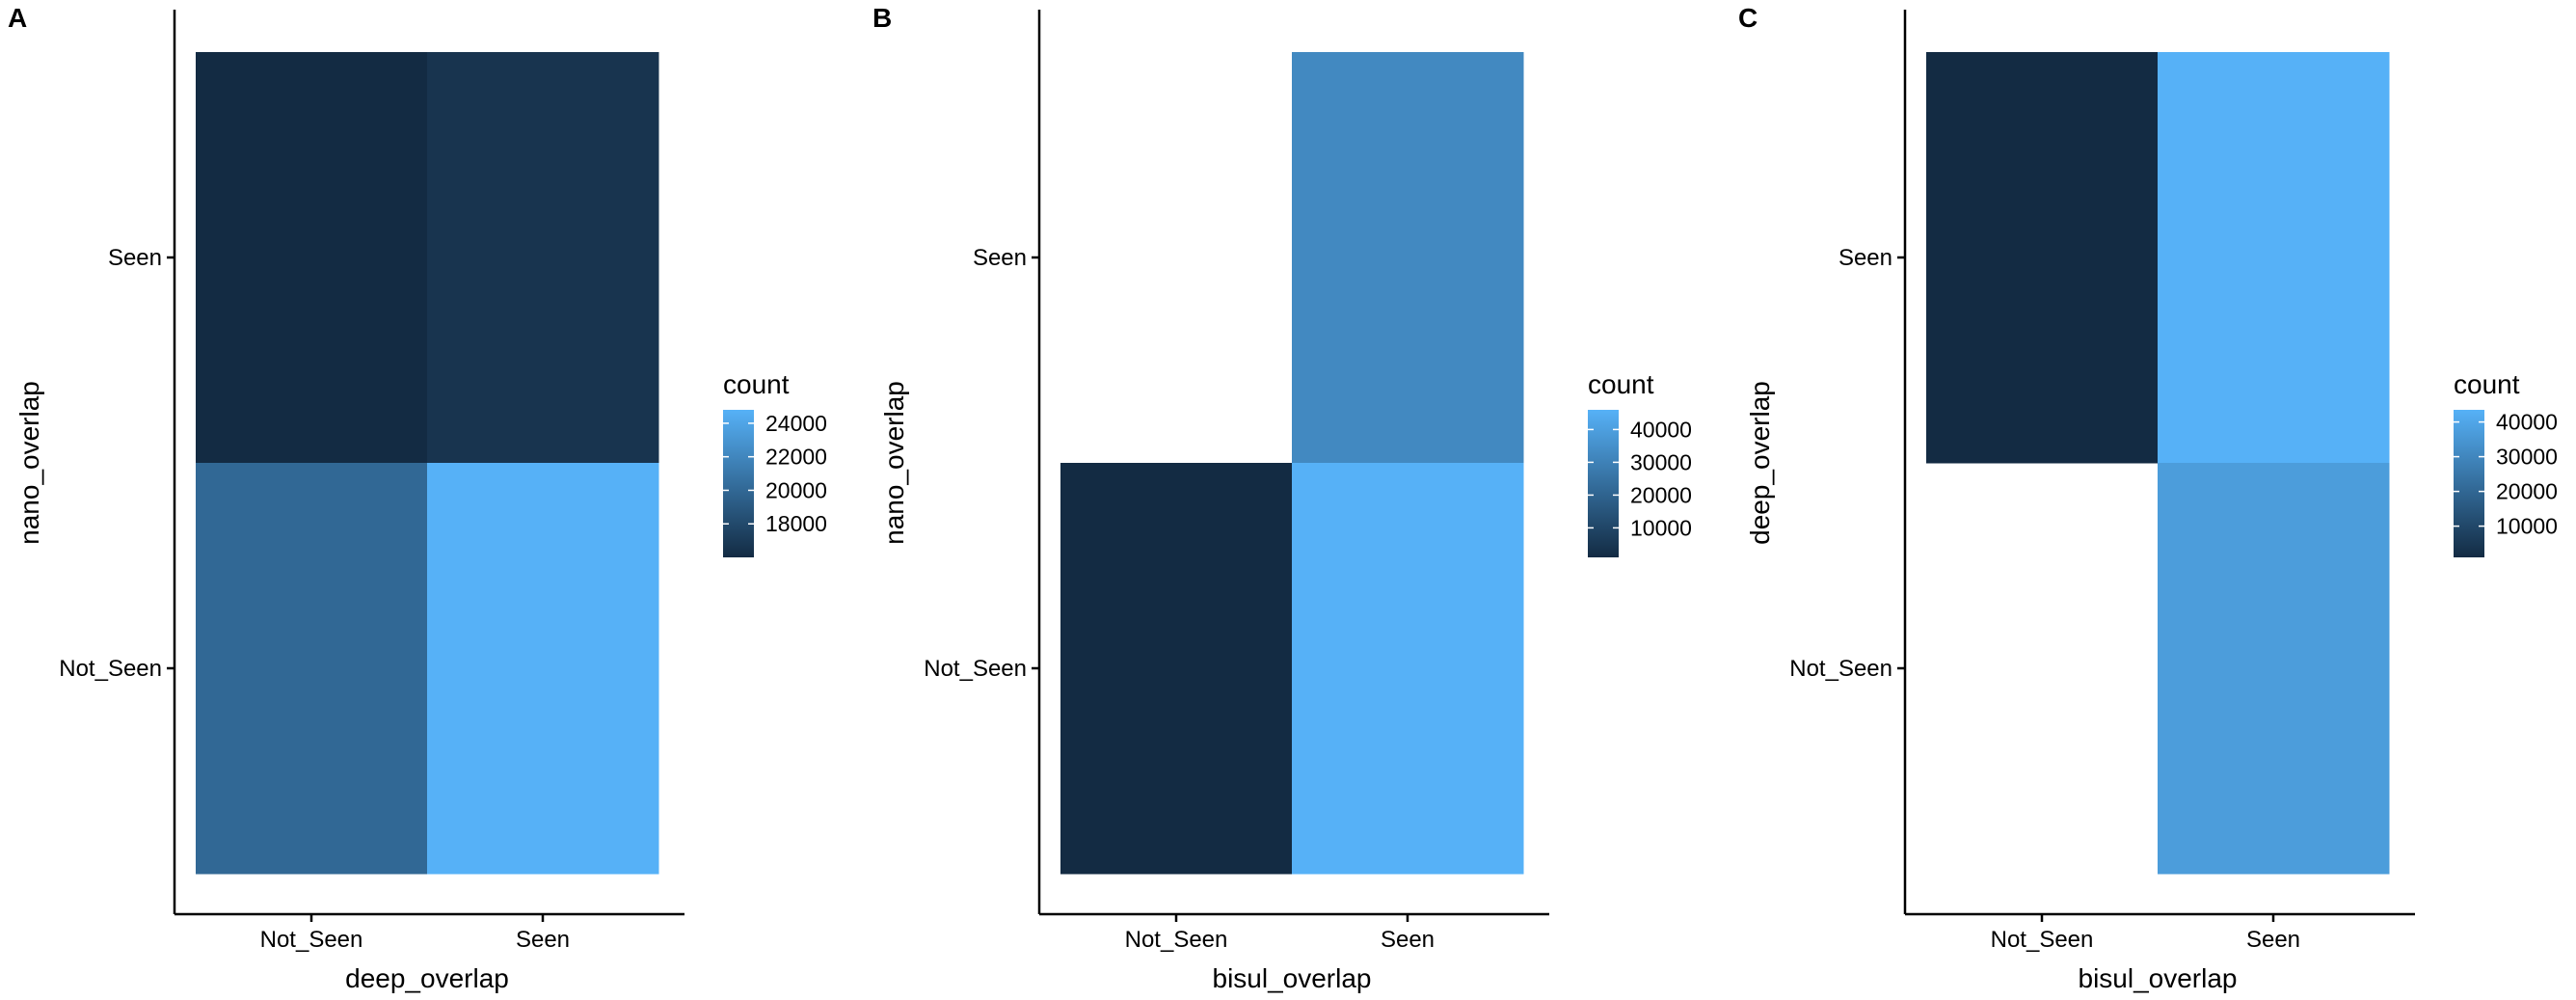 Image resolution: width=2576 pixels, height=1000 pixels. I want to click on panel-label: C, so click(1748, 18).